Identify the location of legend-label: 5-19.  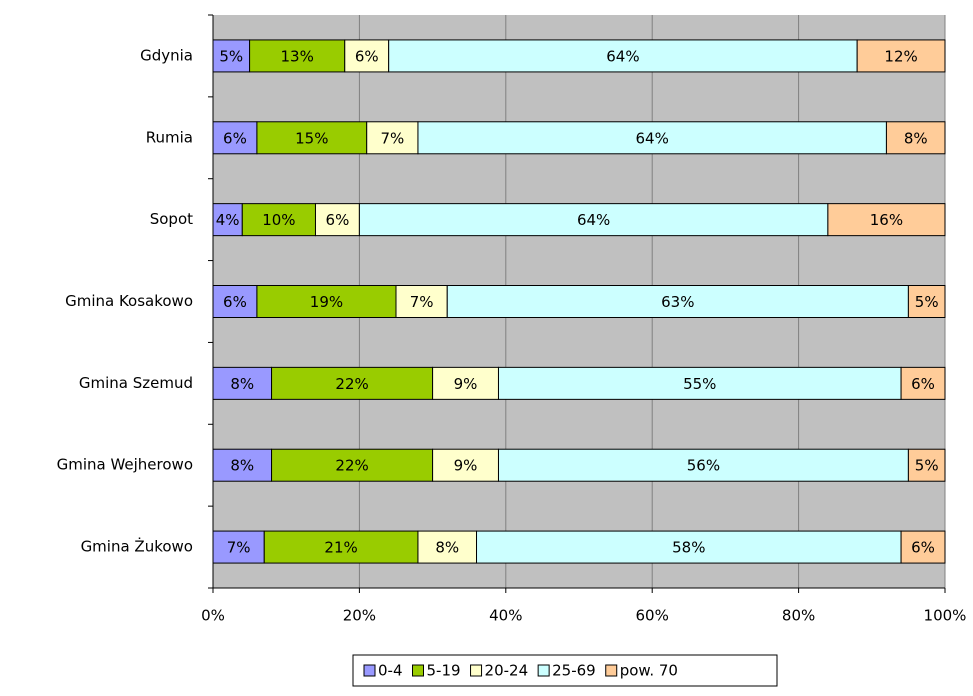
(444, 671).